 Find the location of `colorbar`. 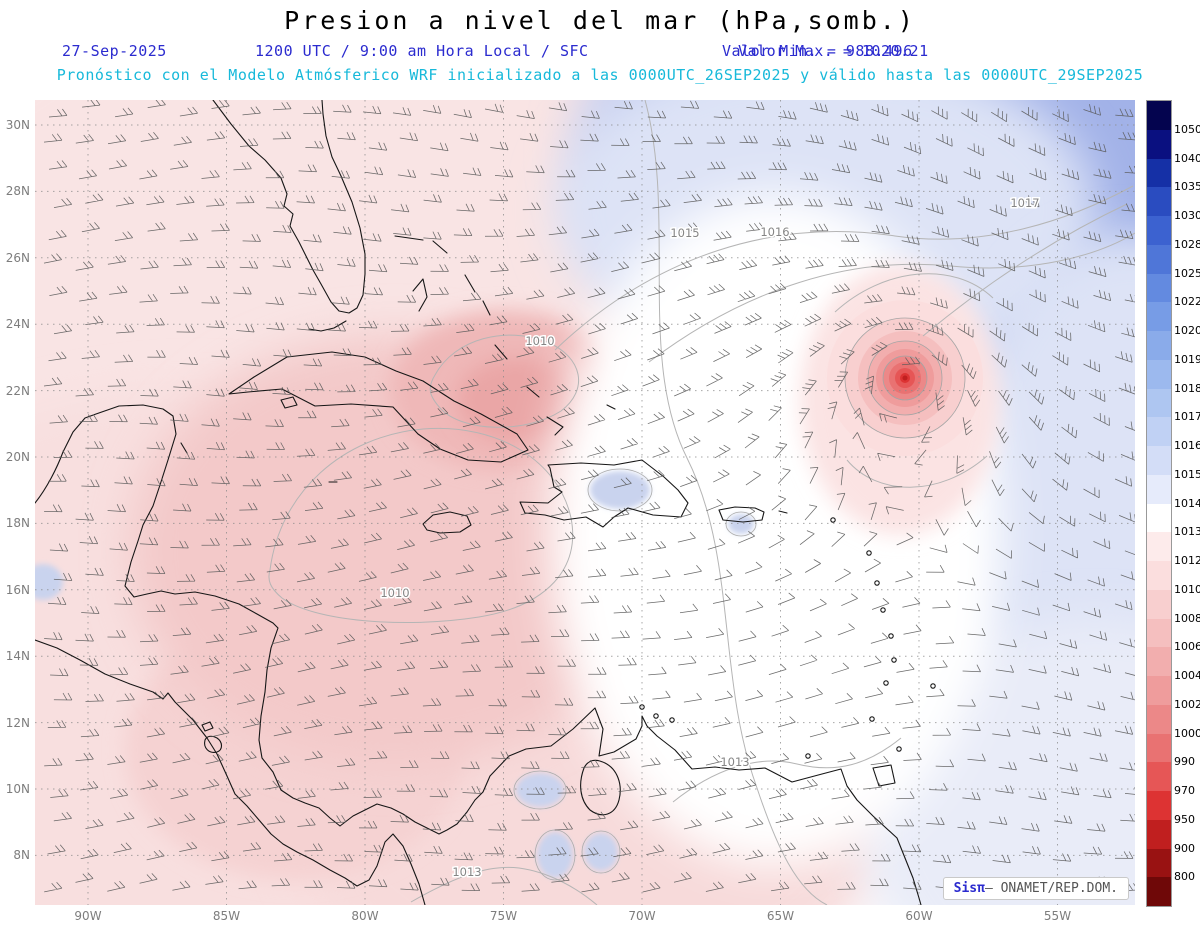

colorbar is located at coordinates (1159, 503).